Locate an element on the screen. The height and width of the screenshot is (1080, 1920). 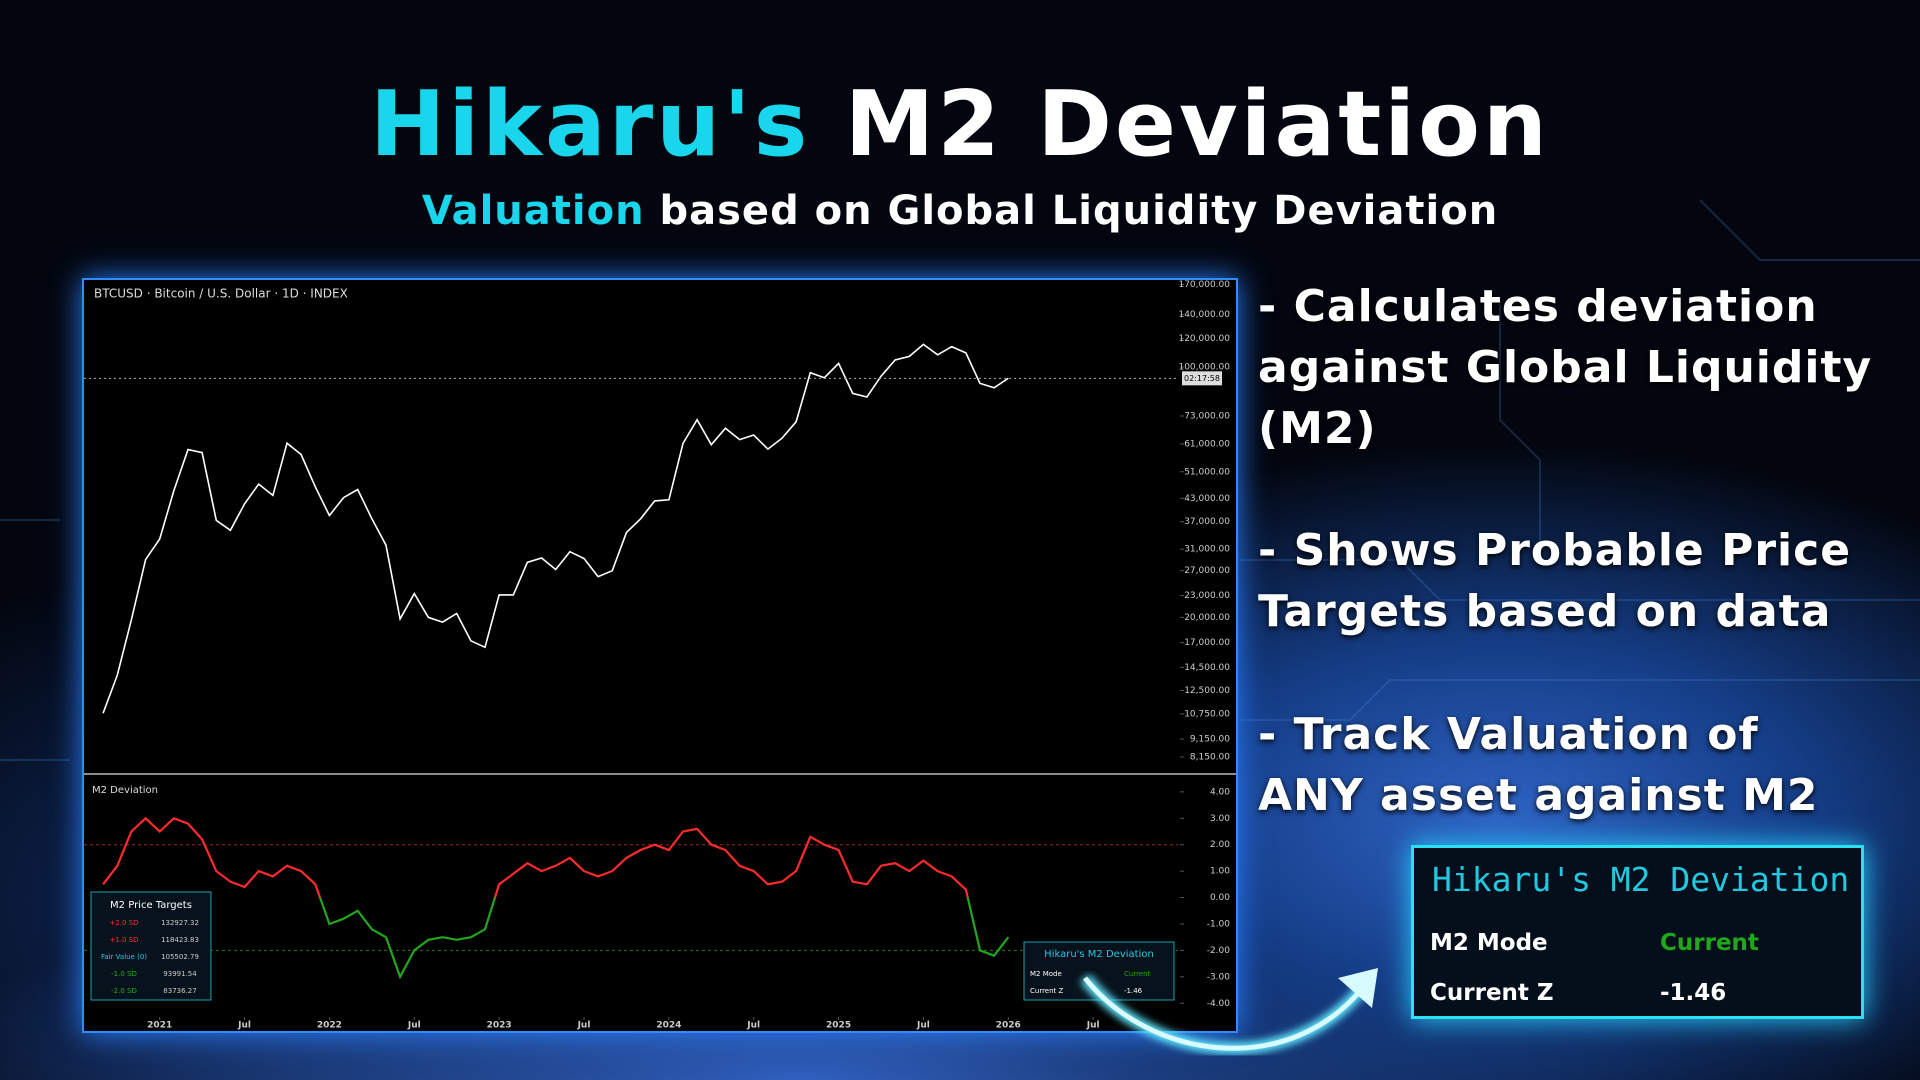
y-tick-label: 2.00 is located at coordinates (1220, 845).